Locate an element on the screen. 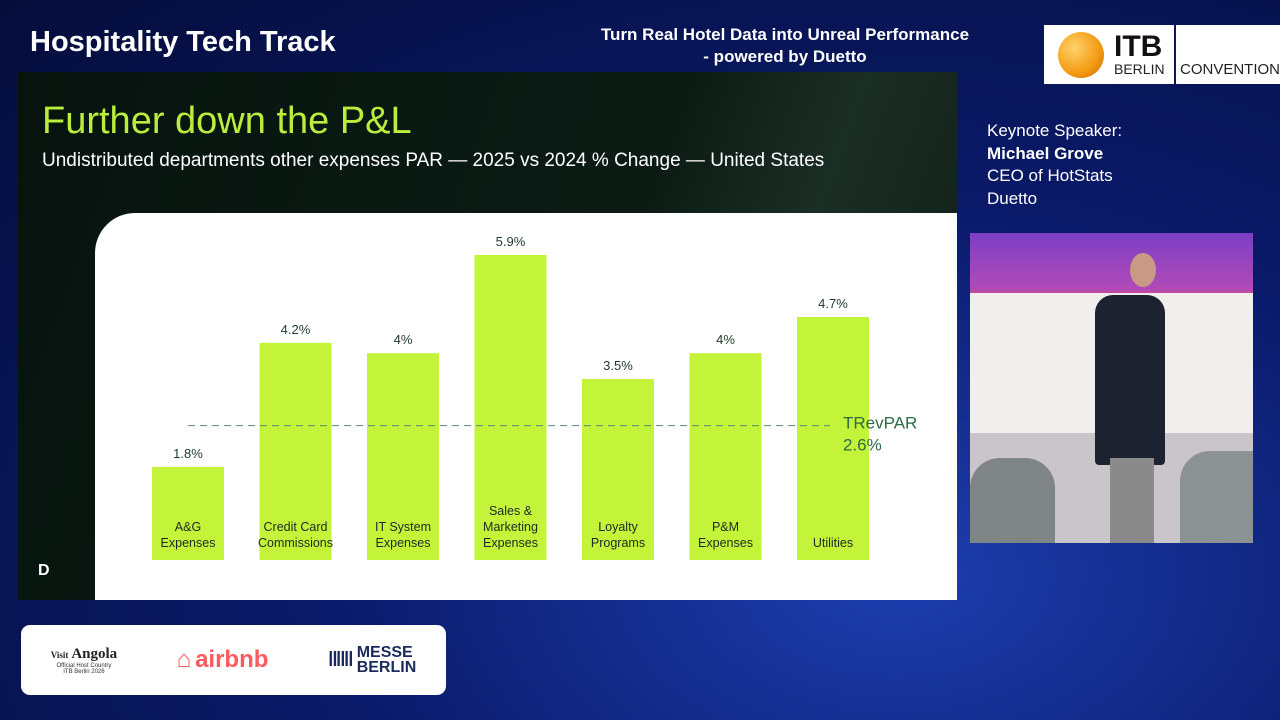 The image size is (1280, 720). bar-category-label: Commissions is located at coordinates (295, 543).